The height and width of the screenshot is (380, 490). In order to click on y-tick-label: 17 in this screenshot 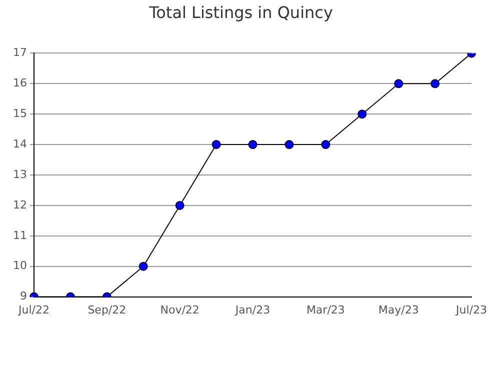, I will do `click(19, 53)`.